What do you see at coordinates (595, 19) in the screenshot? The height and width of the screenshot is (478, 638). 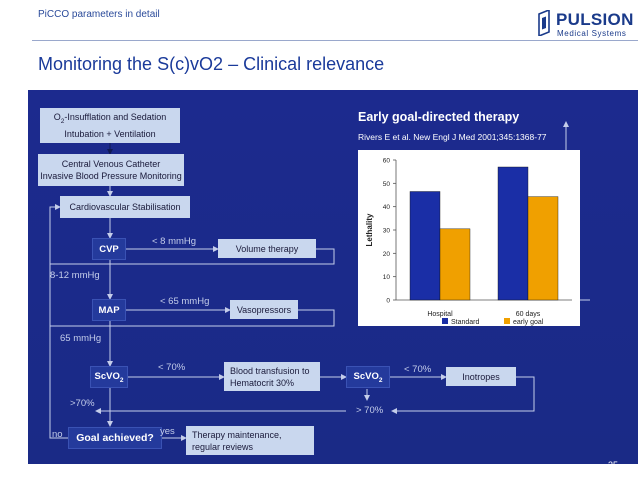 I see `logo-name: PULSION` at bounding box center [595, 19].